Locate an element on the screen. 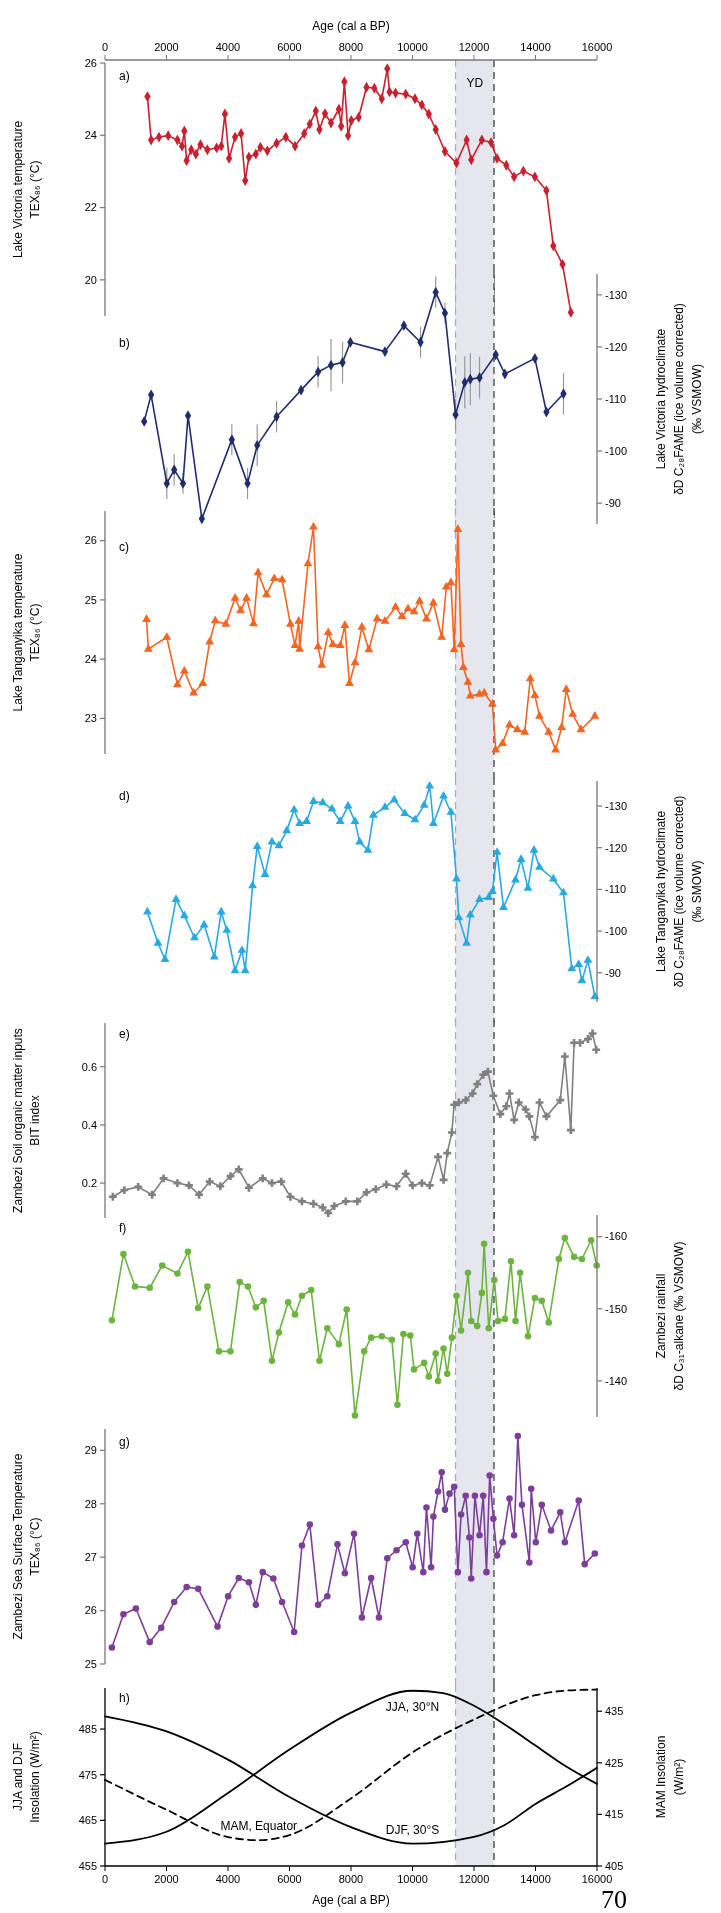 The height and width of the screenshot is (1913, 721). y-tick-label: 27 is located at coordinates (90, 1557).